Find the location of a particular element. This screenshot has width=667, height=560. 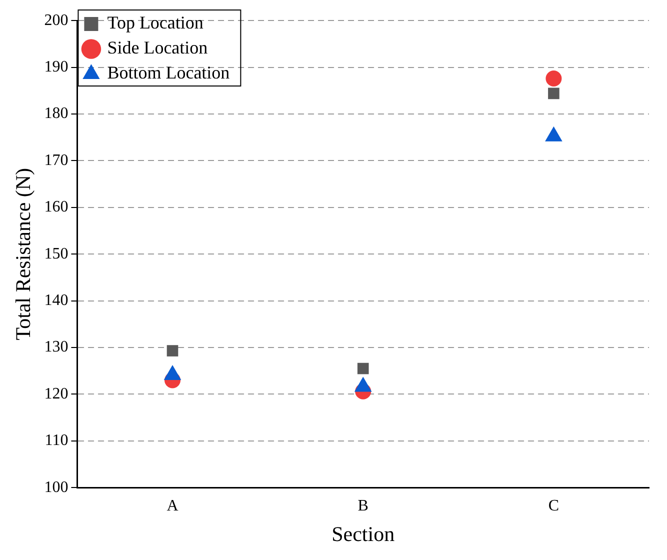

x-tick-label: C is located at coordinates (554, 505).